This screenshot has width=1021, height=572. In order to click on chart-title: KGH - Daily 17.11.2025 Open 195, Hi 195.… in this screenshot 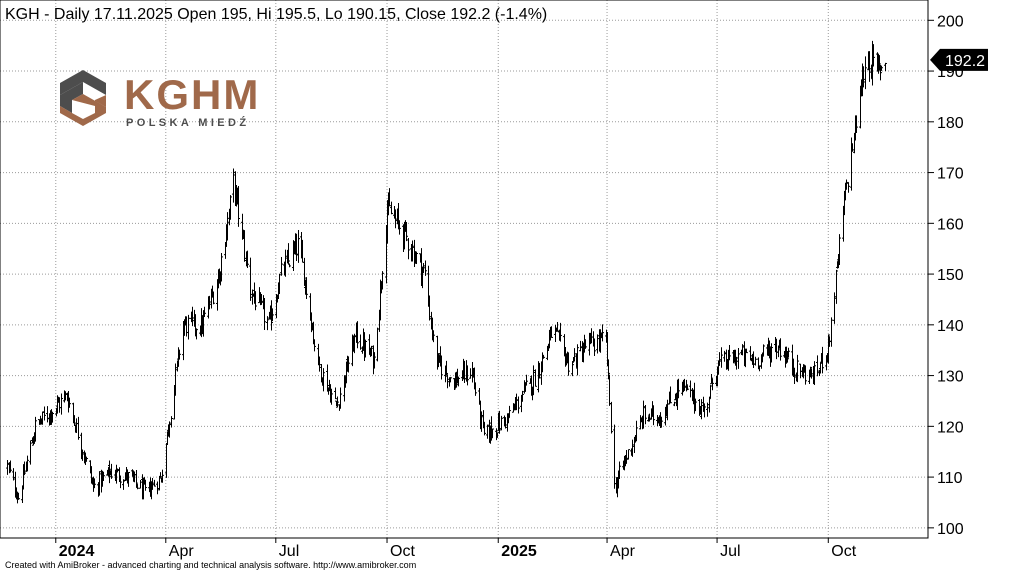, I will do `click(276, 14)`.